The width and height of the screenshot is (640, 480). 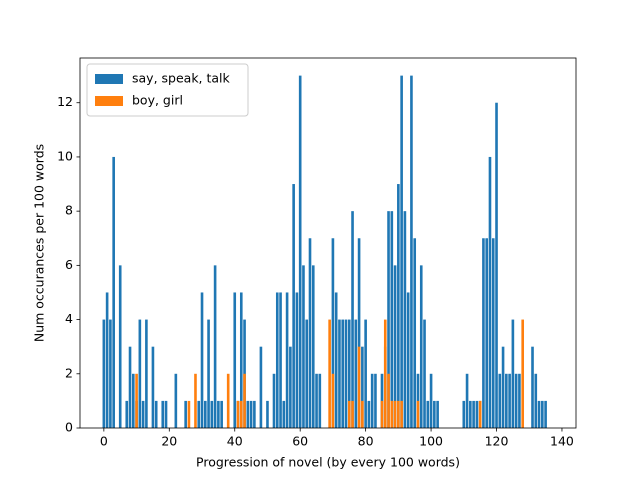 What do you see at coordinates (69, 318) in the screenshot?
I see `y-tick-label: 4` at bounding box center [69, 318].